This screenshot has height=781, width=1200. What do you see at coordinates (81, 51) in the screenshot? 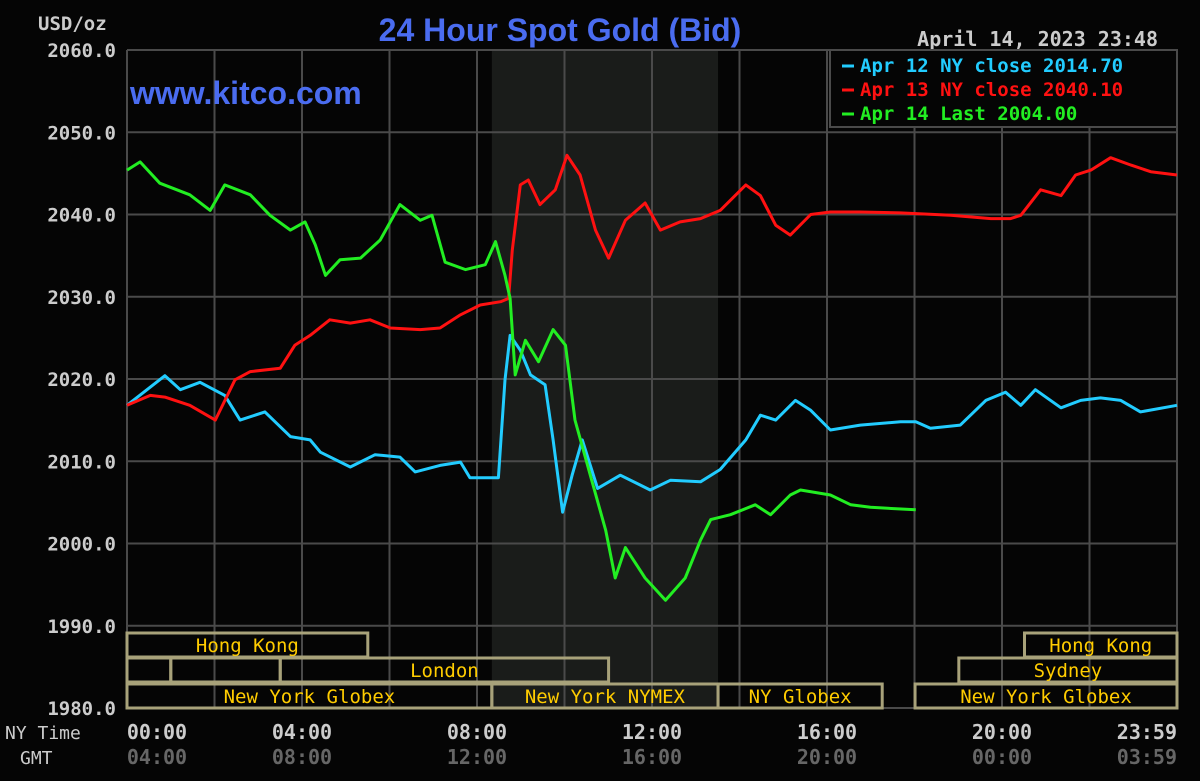
I see `y-tick-label: 2060.0` at bounding box center [81, 51].